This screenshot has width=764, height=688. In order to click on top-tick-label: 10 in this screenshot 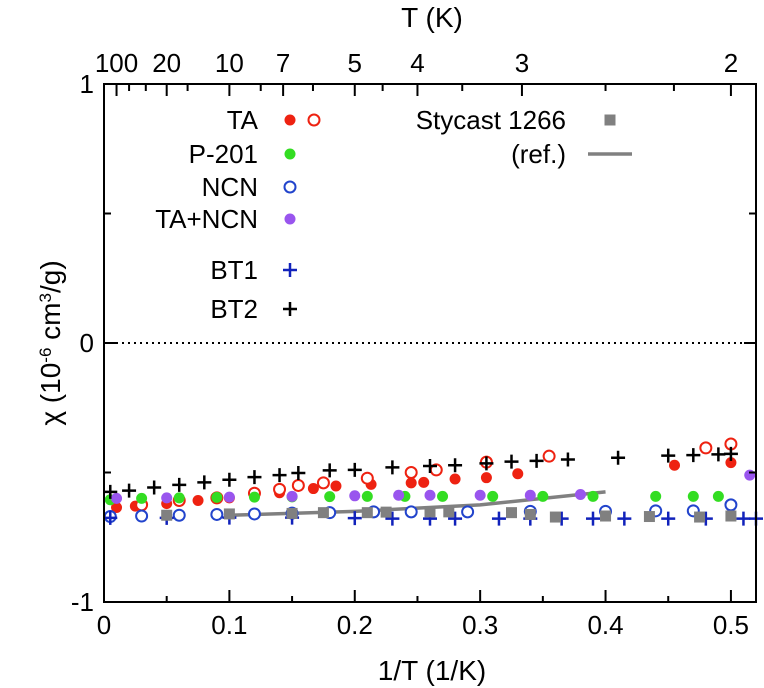, I will do `click(229, 63)`.